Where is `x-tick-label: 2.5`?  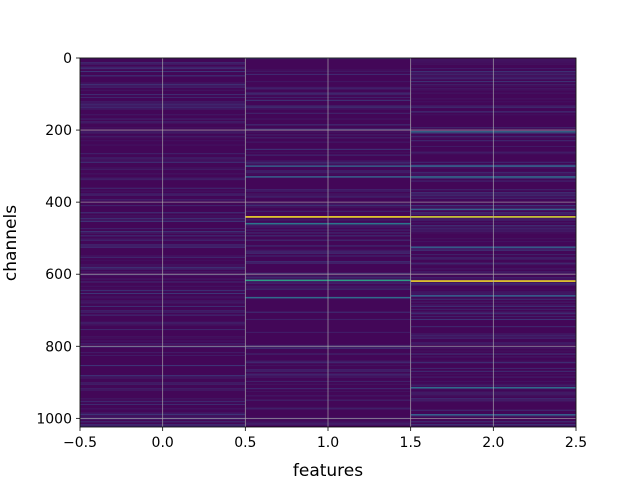 x-tick-label: 2.5 is located at coordinates (576, 443).